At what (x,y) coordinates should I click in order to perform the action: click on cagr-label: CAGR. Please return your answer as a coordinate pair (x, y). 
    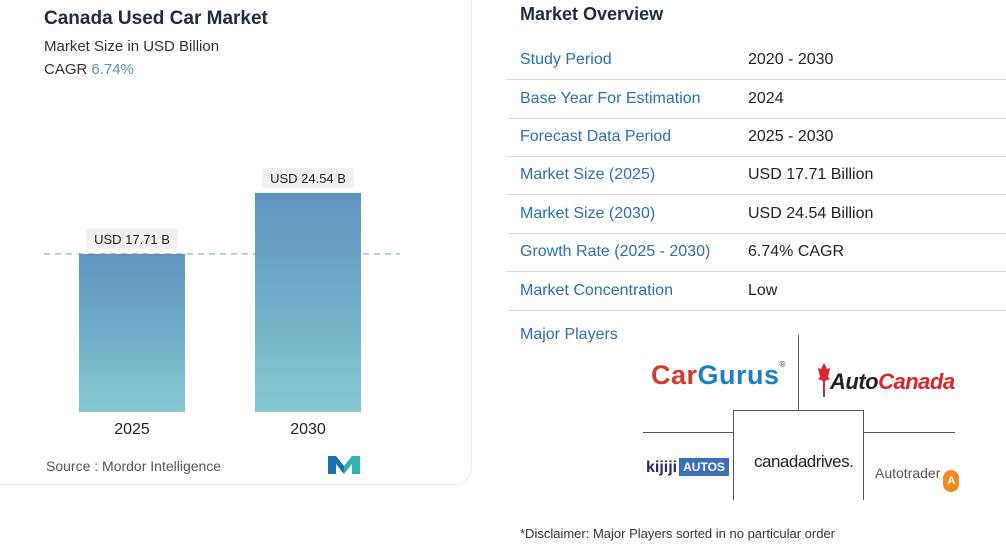
    Looking at the image, I should click on (66, 69).